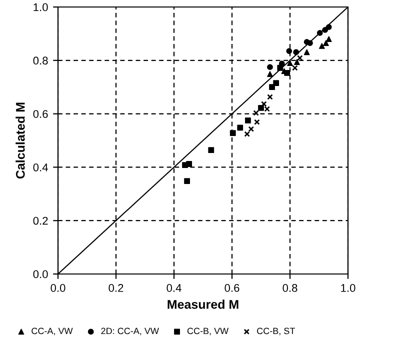 The width and height of the screenshot is (399, 348). Describe the element at coordinates (276, 332) in the screenshot. I see `legend-label: CC-B, ST` at that location.